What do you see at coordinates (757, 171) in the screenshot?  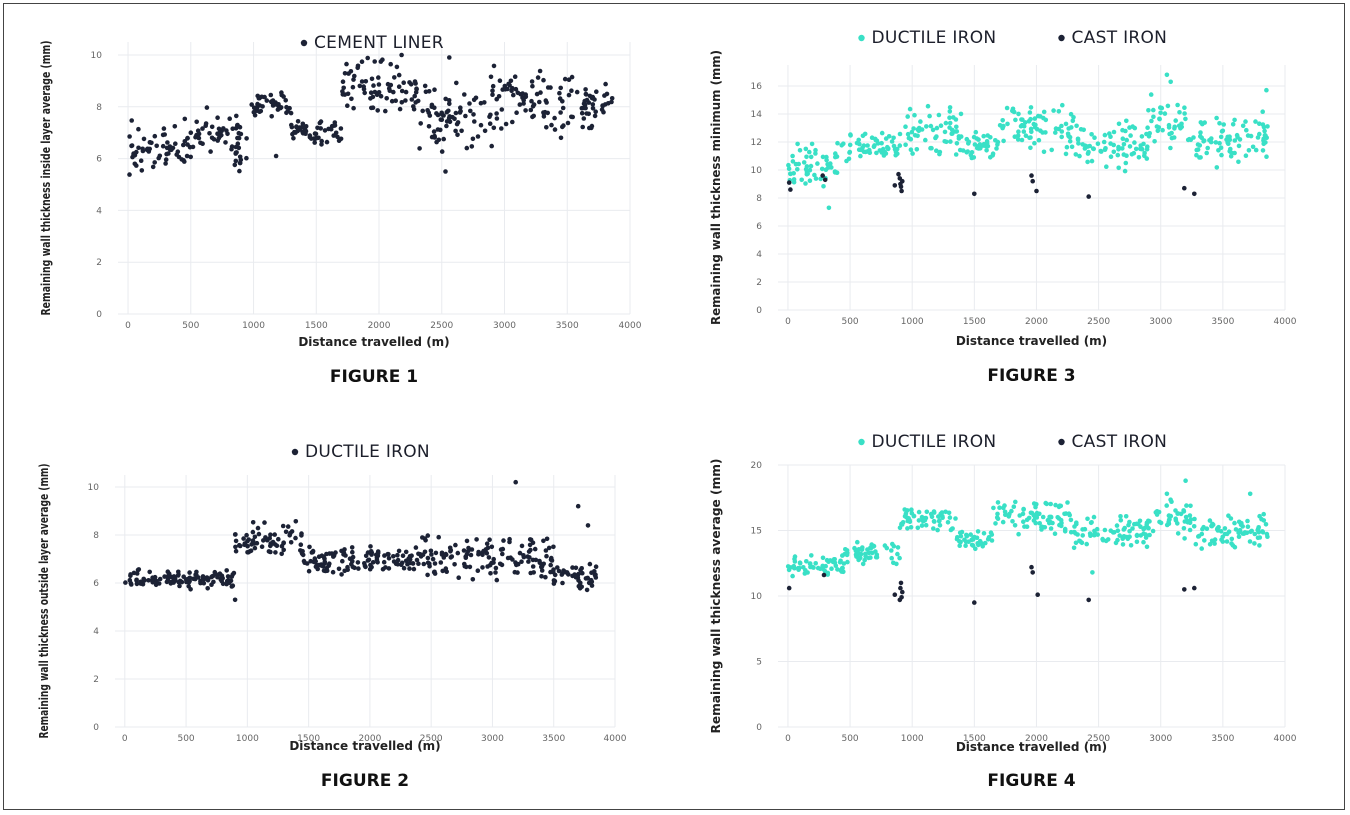 I see `y-tick-label: 10` at bounding box center [757, 171].